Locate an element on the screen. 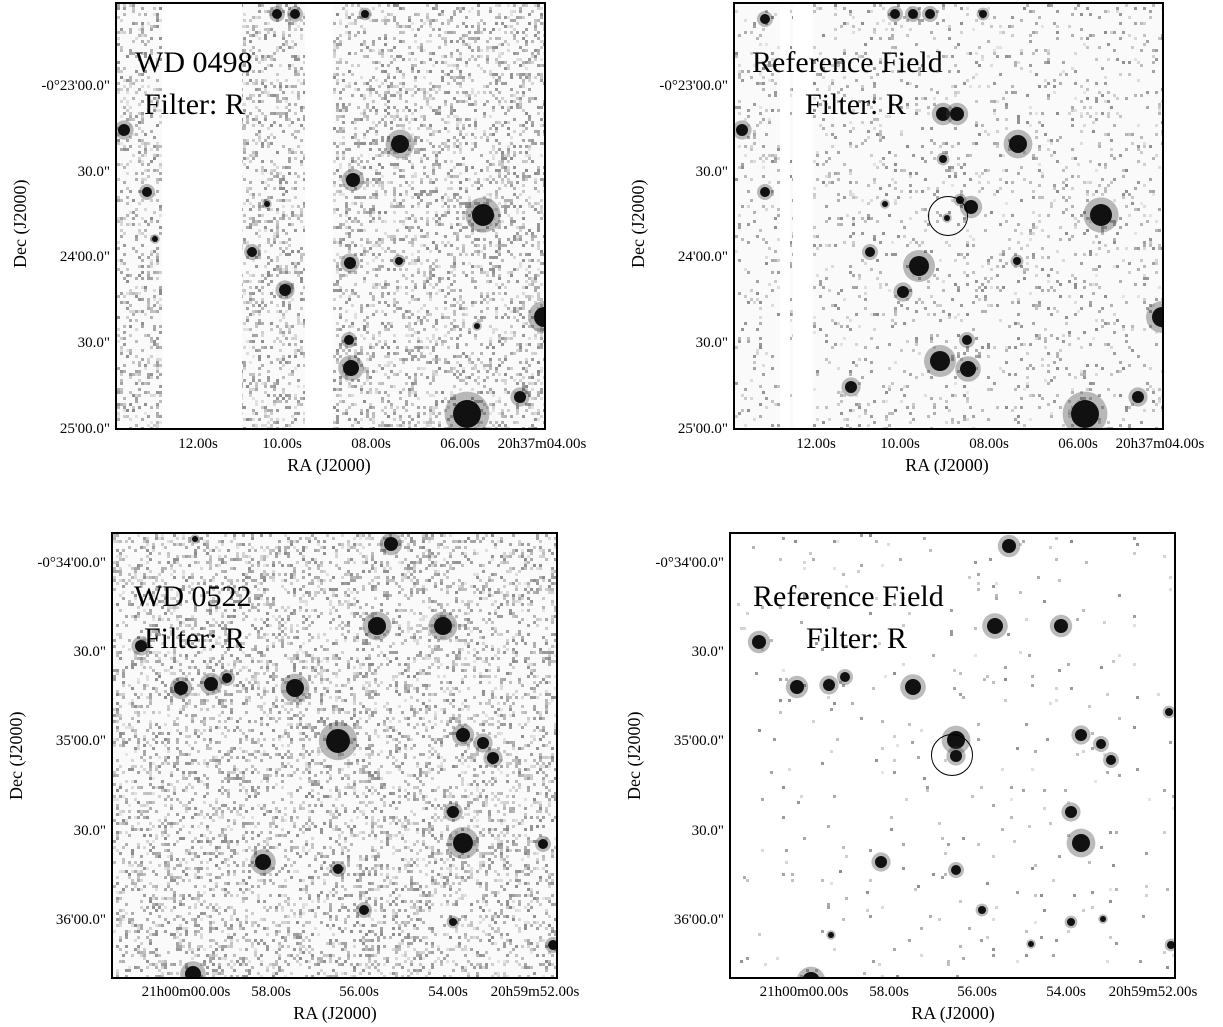 Image resolution: width=1223 pixels, height=1027 pixels. noise-layer is located at coordinates (330, 216).